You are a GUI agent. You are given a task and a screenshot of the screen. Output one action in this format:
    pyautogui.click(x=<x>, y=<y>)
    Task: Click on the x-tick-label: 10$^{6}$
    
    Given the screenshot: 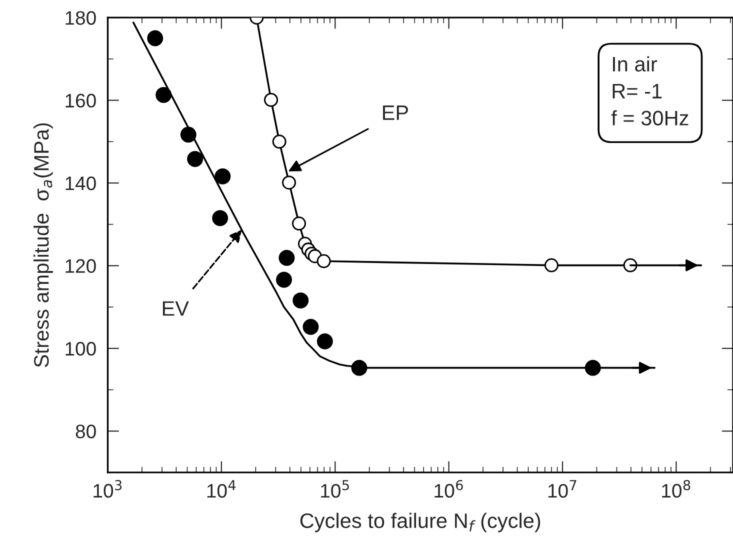 What is the action you would take?
    pyautogui.click(x=448, y=489)
    